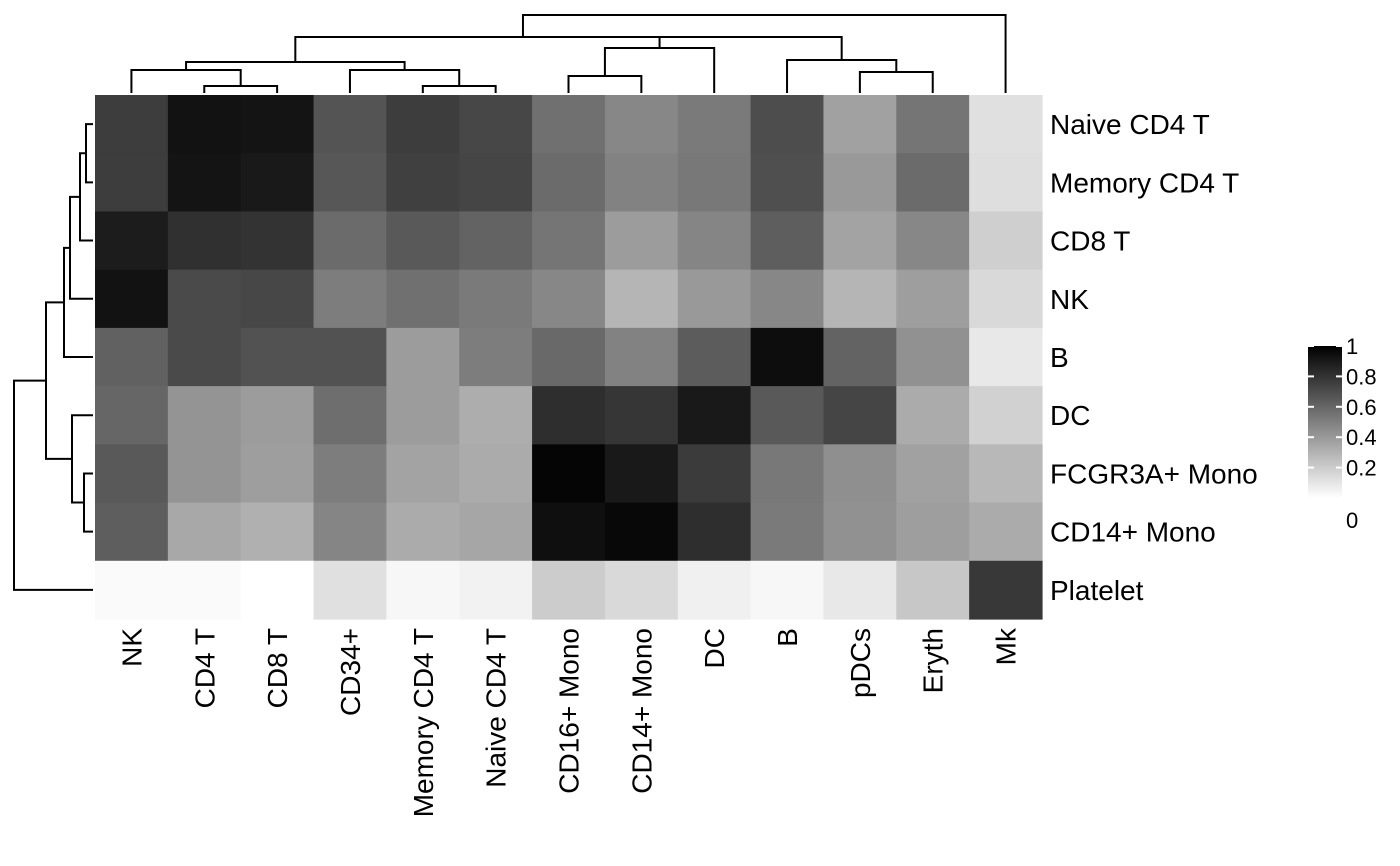 The width and height of the screenshot is (1400, 866). What do you see at coordinates (860, 663) in the screenshot?
I see `column-label: pDCs` at bounding box center [860, 663].